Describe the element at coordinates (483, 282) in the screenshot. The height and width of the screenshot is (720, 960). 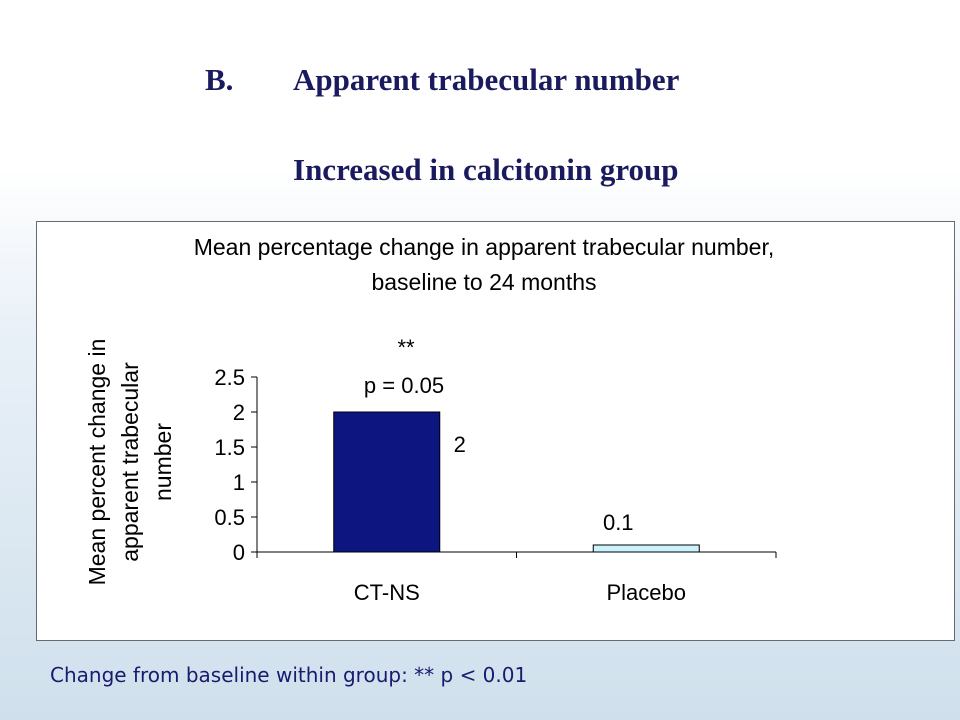
I see `chart-title-line2: baseline to 24 months` at that location.